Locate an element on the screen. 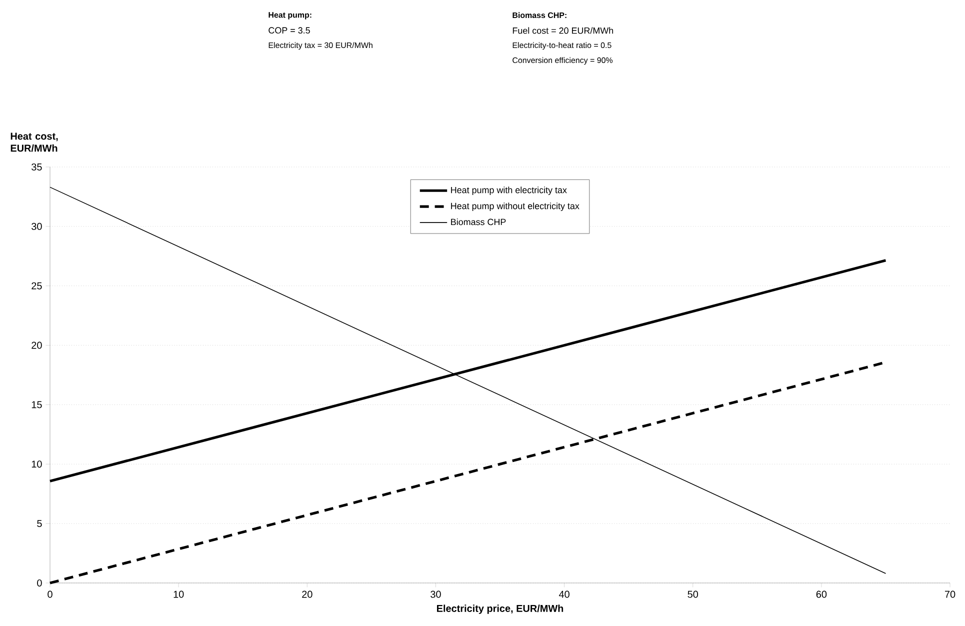 Image resolution: width=965 pixels, height=626 pixels. y-tick-label: 35 is located at coordinates (37, 167).